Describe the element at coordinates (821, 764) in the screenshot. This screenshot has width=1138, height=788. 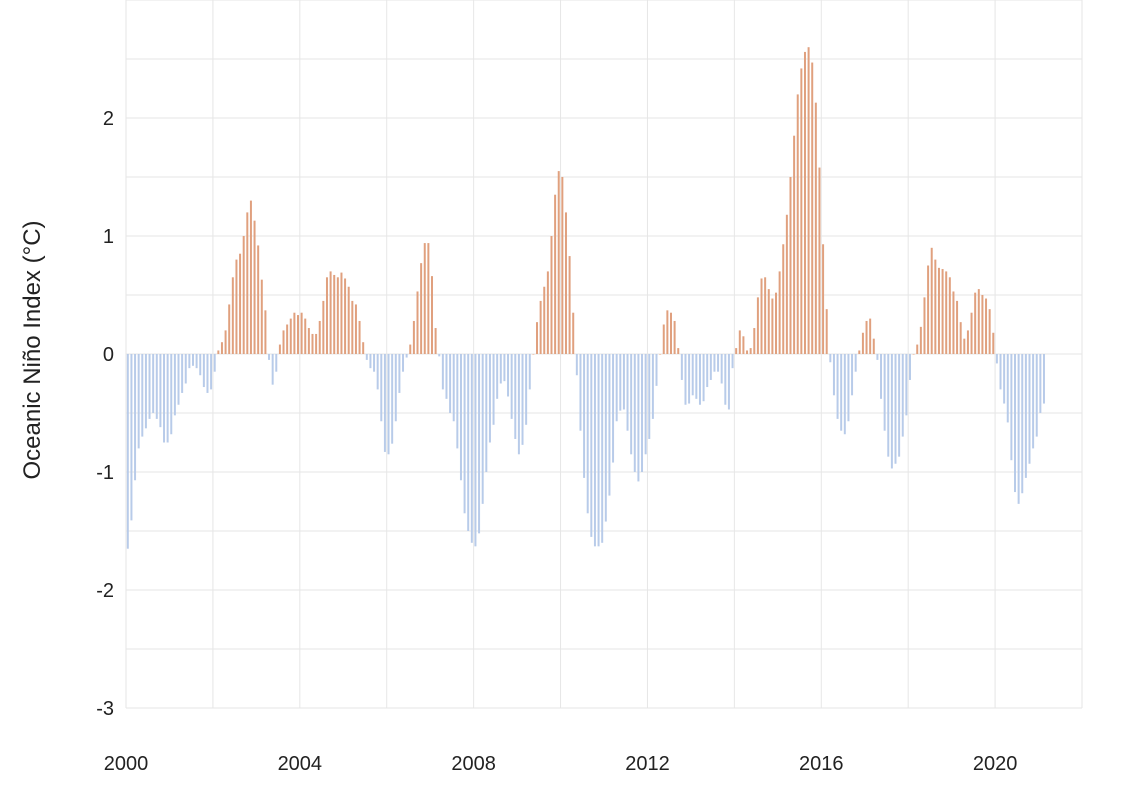
I see `x-tick-label: 2016` at that location.